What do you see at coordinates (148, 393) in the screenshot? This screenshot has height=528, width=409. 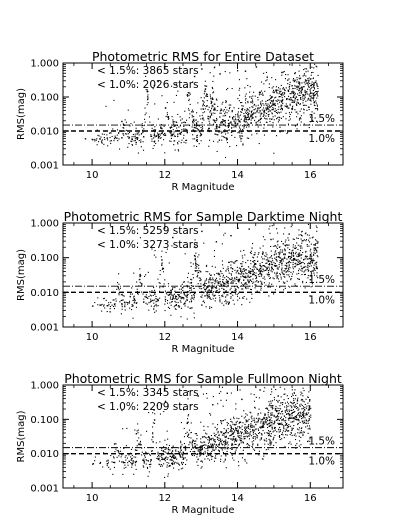 I see `stars-annotation: < 1.5%: 3345 stars` at bounding box center [148, 393].